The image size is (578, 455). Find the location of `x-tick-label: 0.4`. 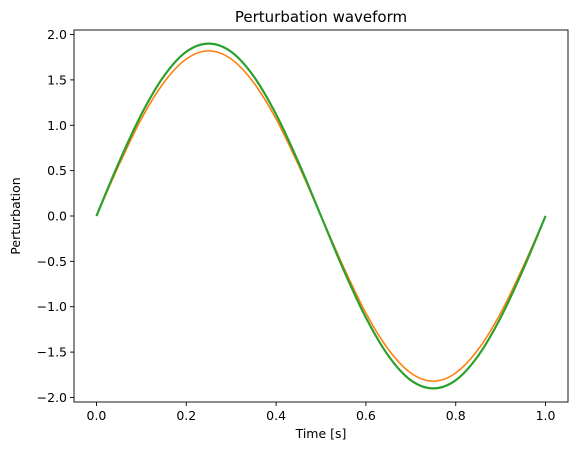

x-tick-label: 0.4 is located at coordinates (276, 415).